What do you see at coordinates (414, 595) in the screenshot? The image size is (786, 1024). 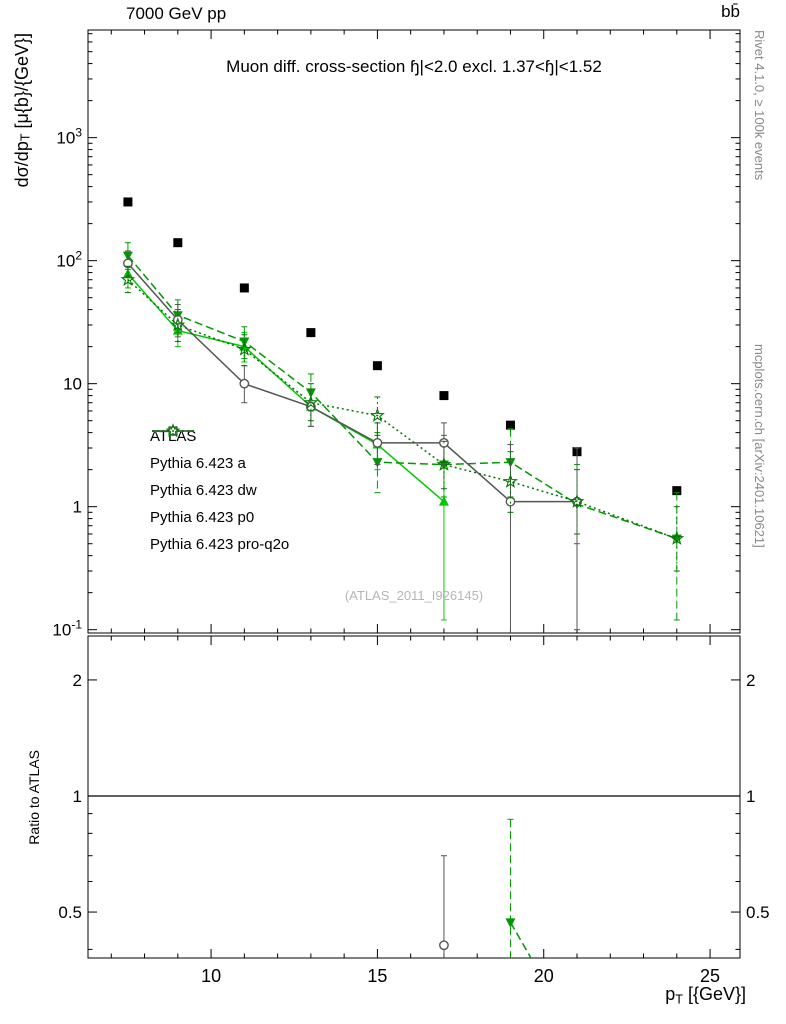 I see `analysis-id-watermark: (ATLAS_2011_I926145)` at bounding box center [414, 595].